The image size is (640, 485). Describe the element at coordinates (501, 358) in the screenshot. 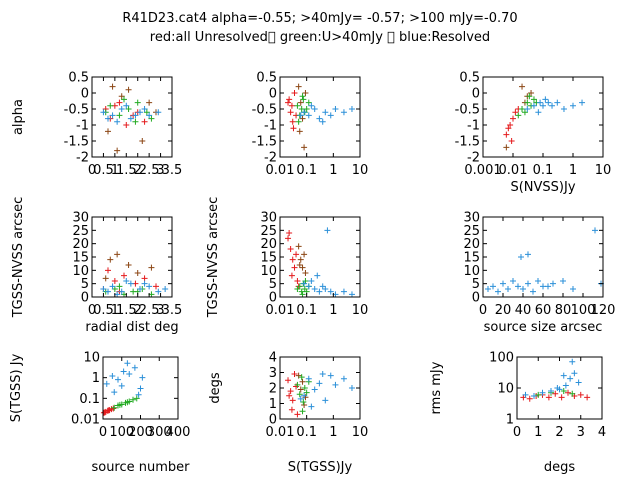

I see `y-tick-label: 100` at that location.